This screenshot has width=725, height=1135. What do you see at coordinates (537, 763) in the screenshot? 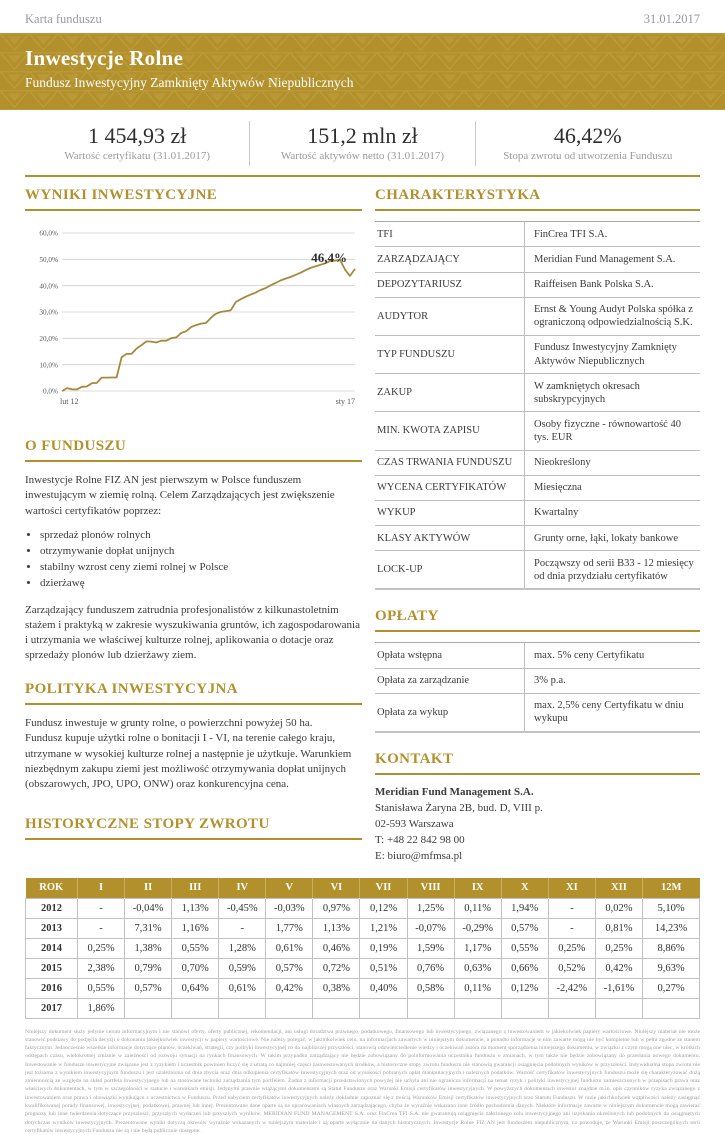
I see `section-title-contact: KONTAKT` at bounding box center [537, 763].